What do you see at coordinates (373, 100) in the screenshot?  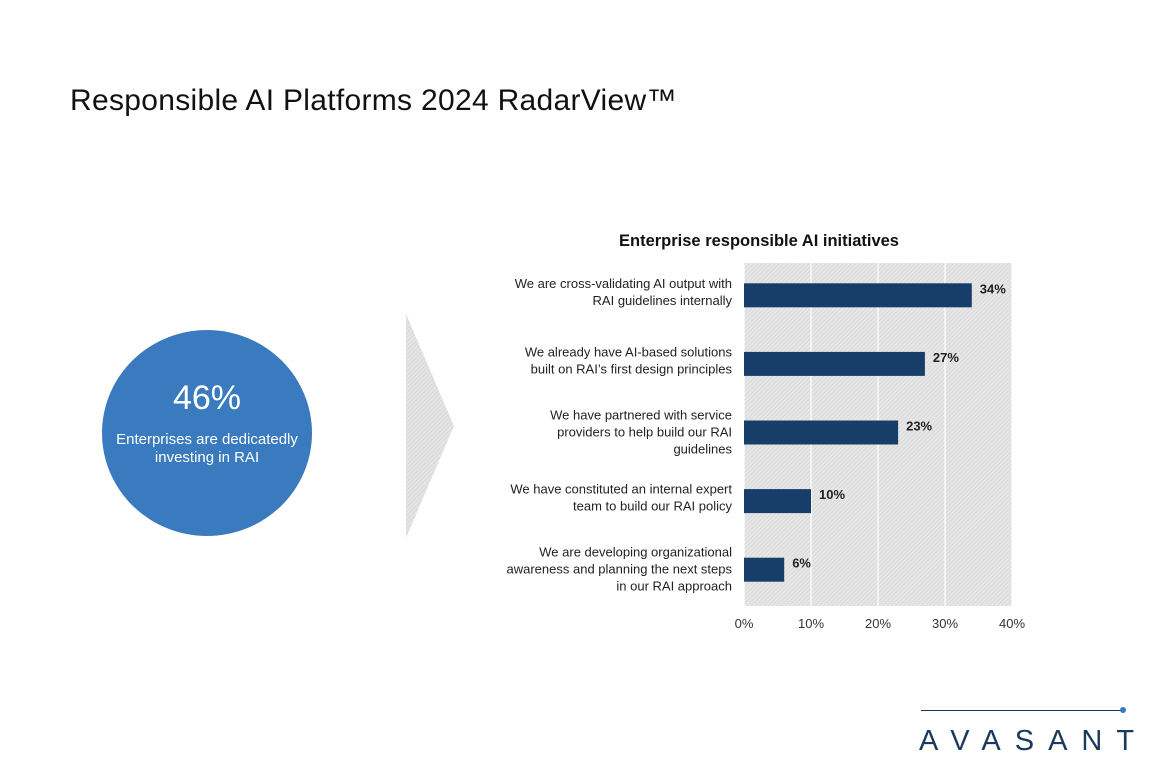 I see `page-title: Responsible AI Platforms 2024 RadarView™` at bounding box center [373, 100].